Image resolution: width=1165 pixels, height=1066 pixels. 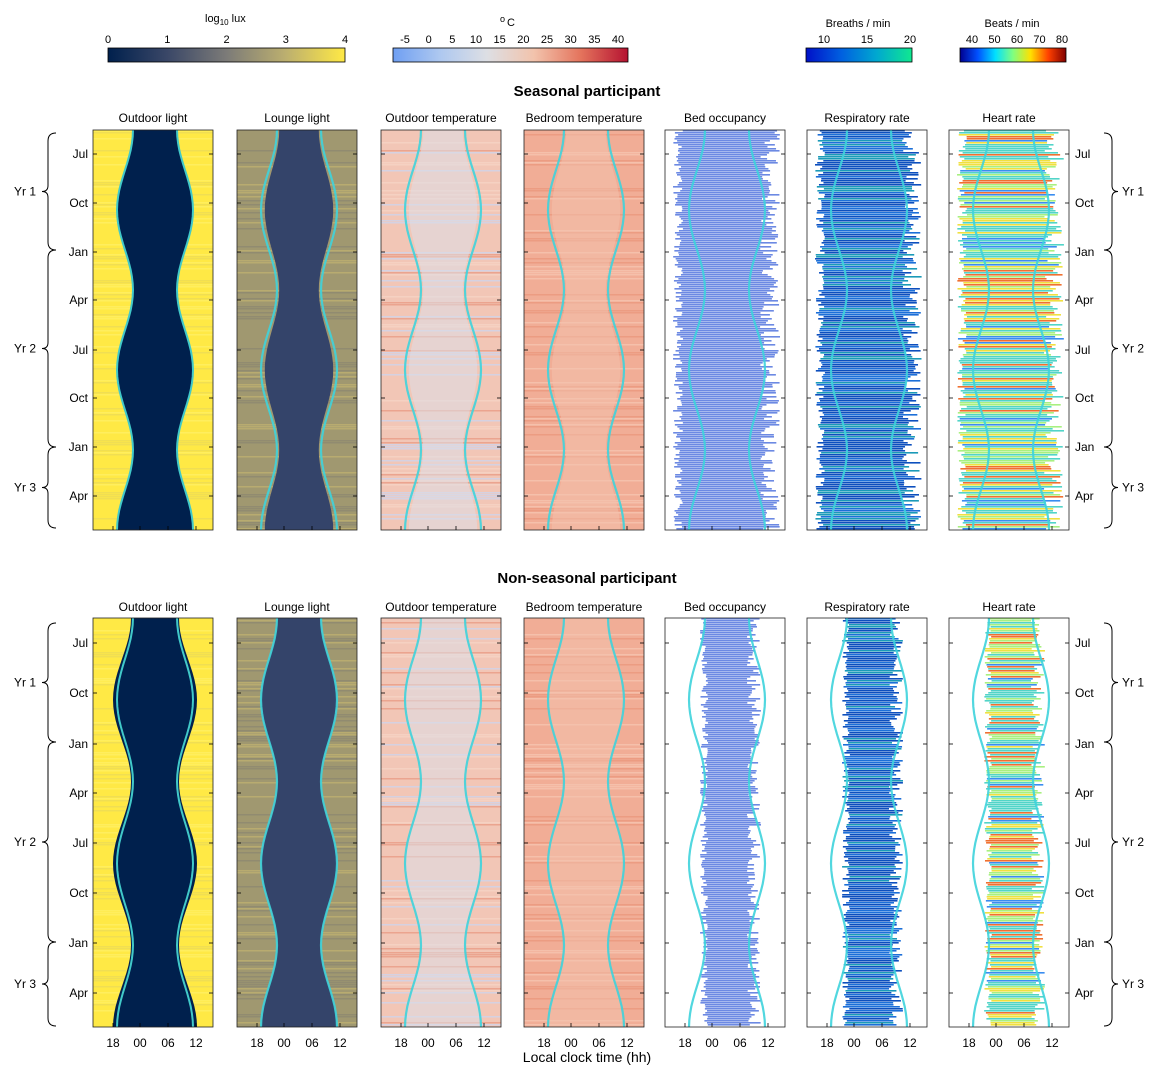 I want to click on month-label: Oct, so click(x=1084, y=203).